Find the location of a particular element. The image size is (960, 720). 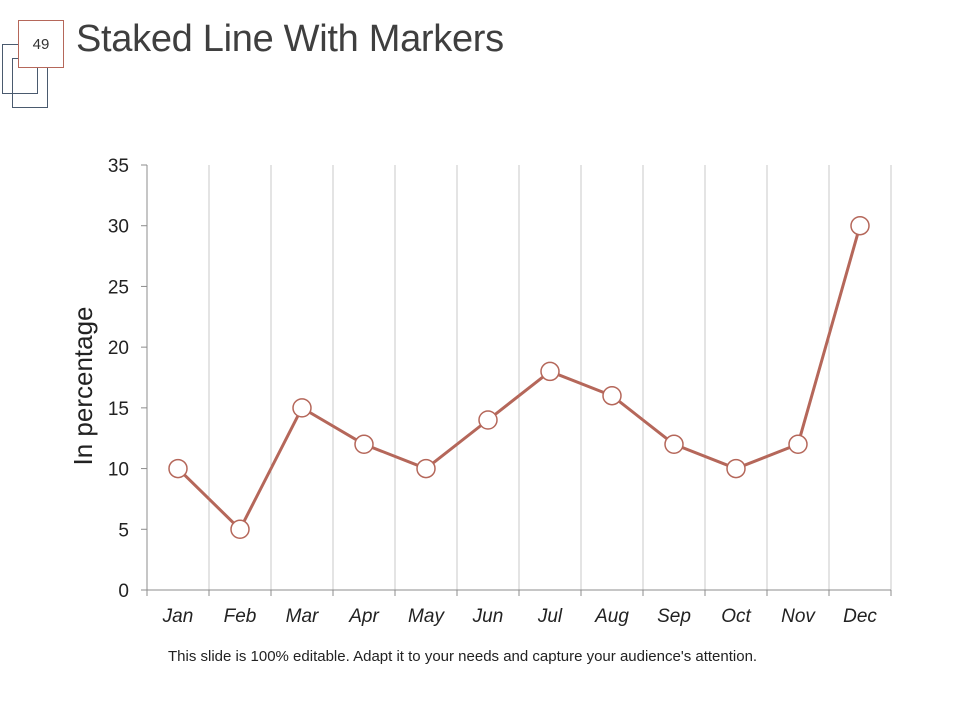

y-tick-label: 0 is located at coordinates (123, 591).